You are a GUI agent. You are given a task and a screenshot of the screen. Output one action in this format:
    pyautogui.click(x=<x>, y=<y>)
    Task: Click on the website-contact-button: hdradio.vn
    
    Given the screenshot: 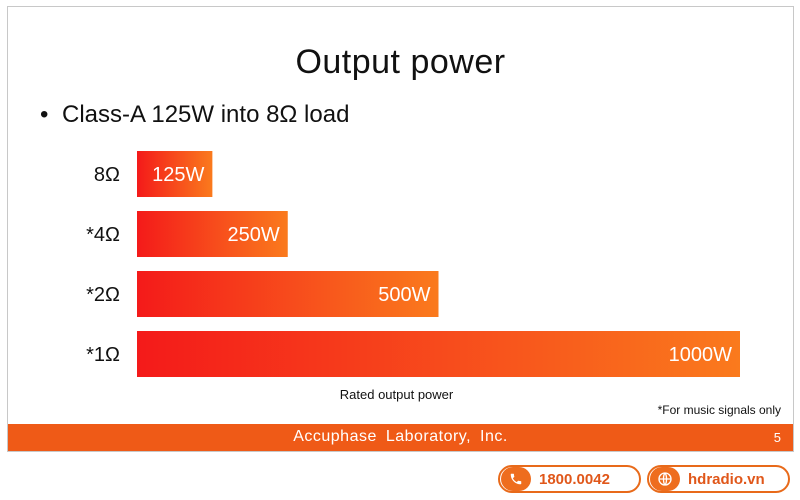 What is the action you would take?
    pyautogui.click(x=718, y=479)
    